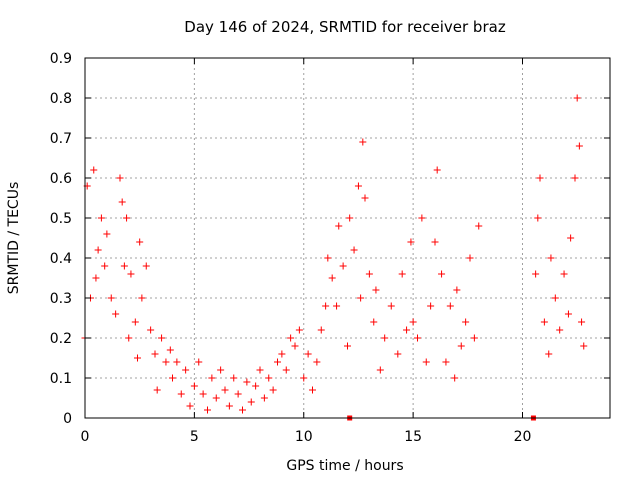  I want to click on y-axis-label: SRMTID / TECUs, so click(14, 238).